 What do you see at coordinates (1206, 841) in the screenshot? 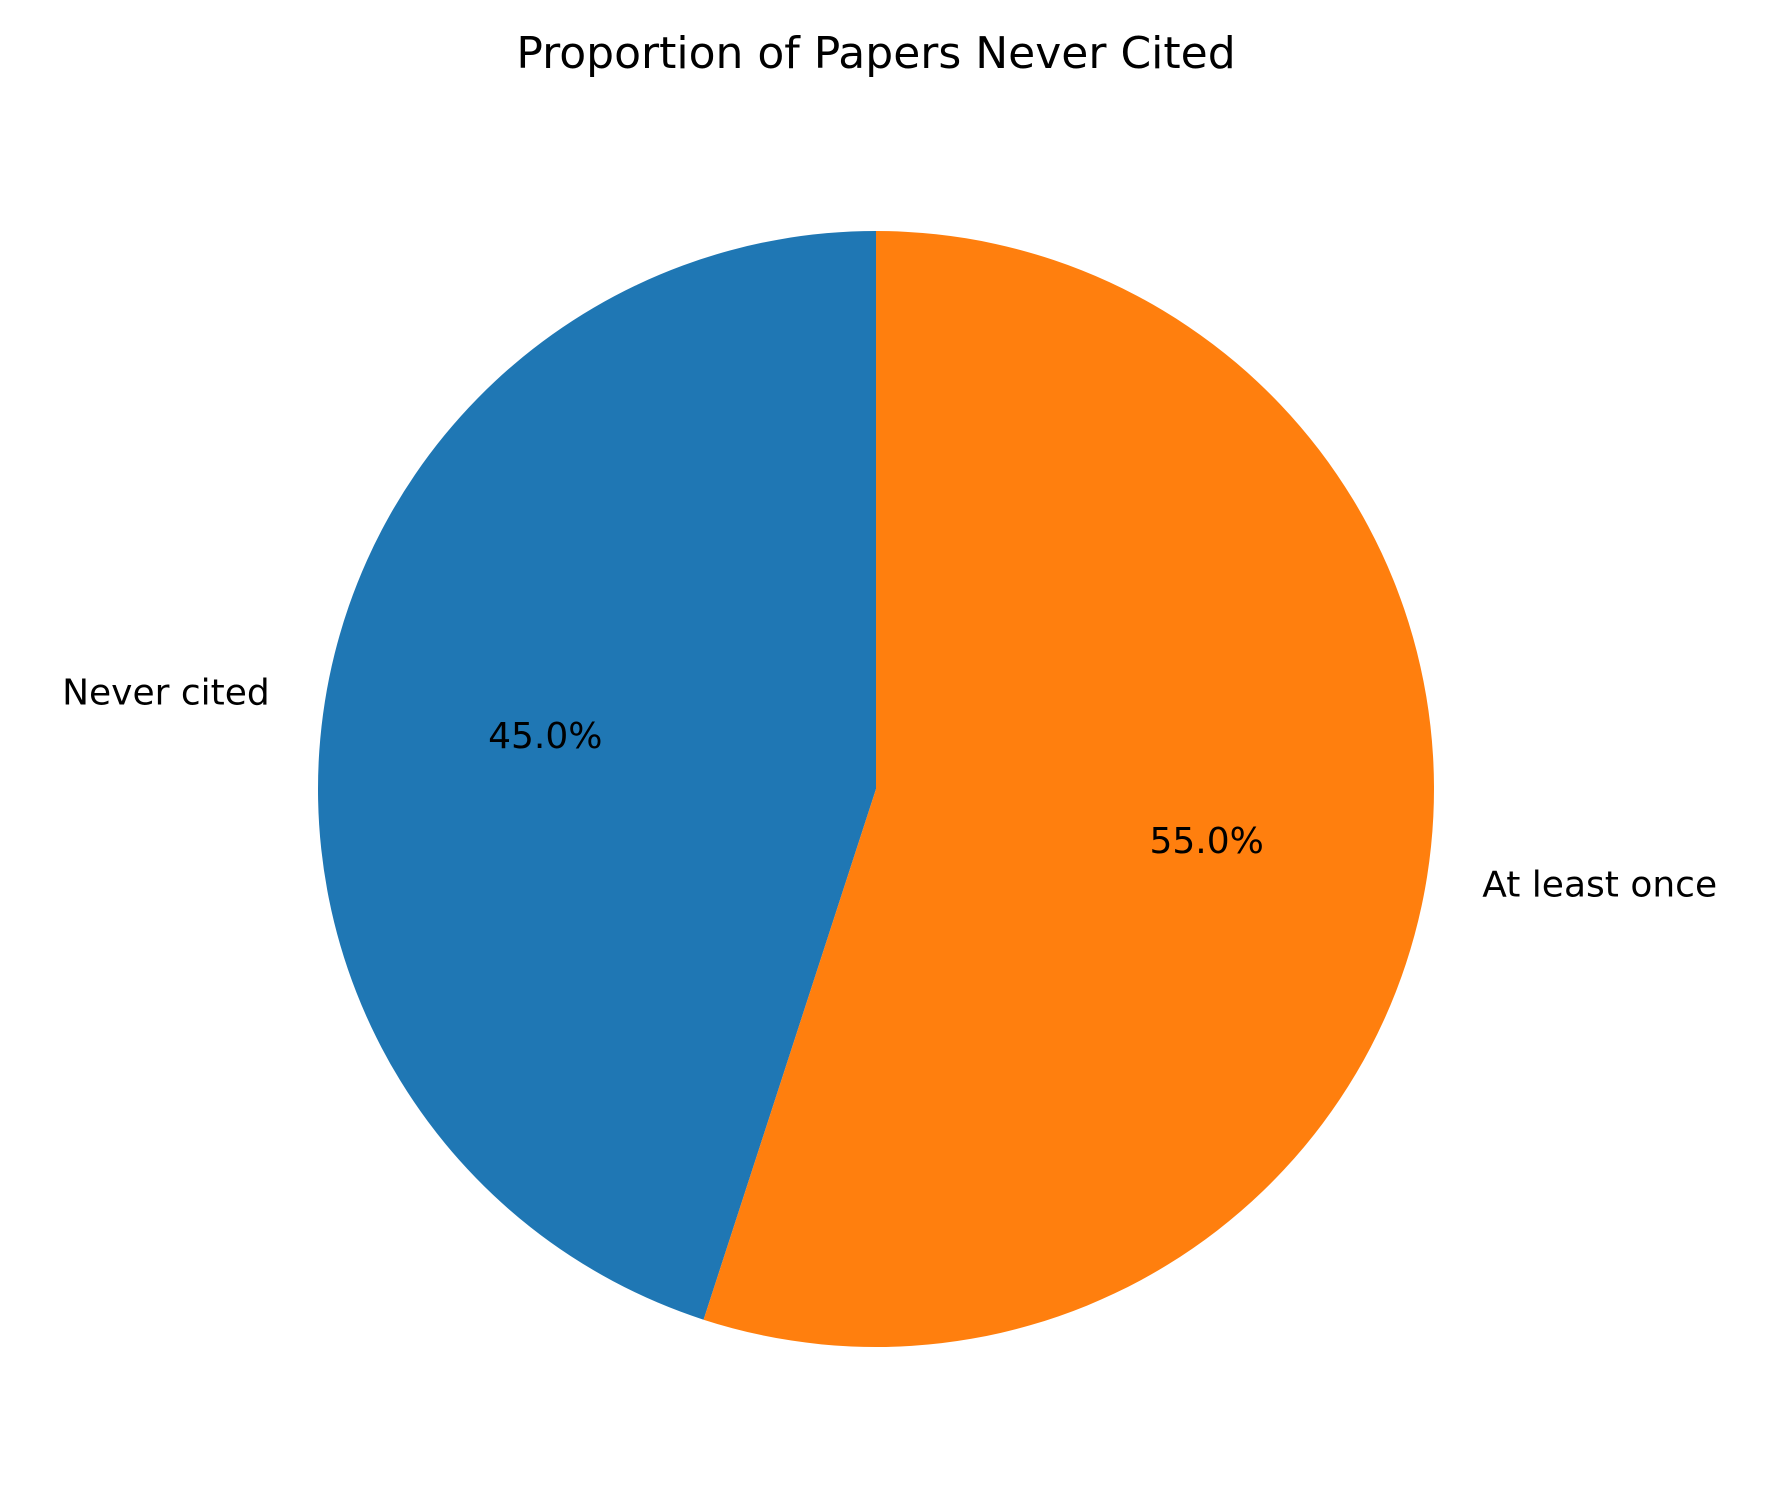
I see `slice-percent-label: 55.0%` at bounding box center [1206, 841].